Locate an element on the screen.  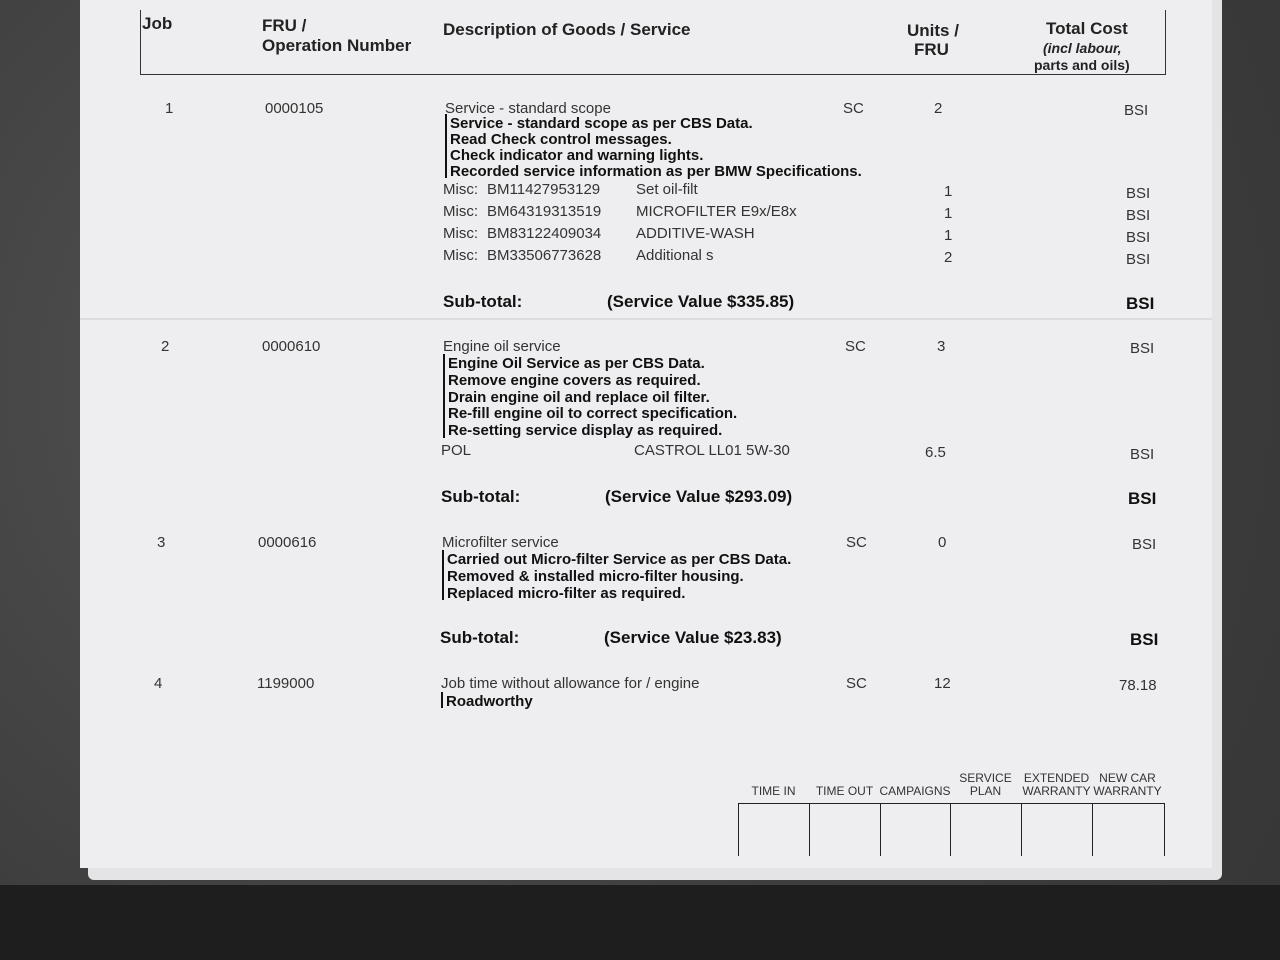
header-cost-1: Total Cost is located at coordinates (1087, 28).